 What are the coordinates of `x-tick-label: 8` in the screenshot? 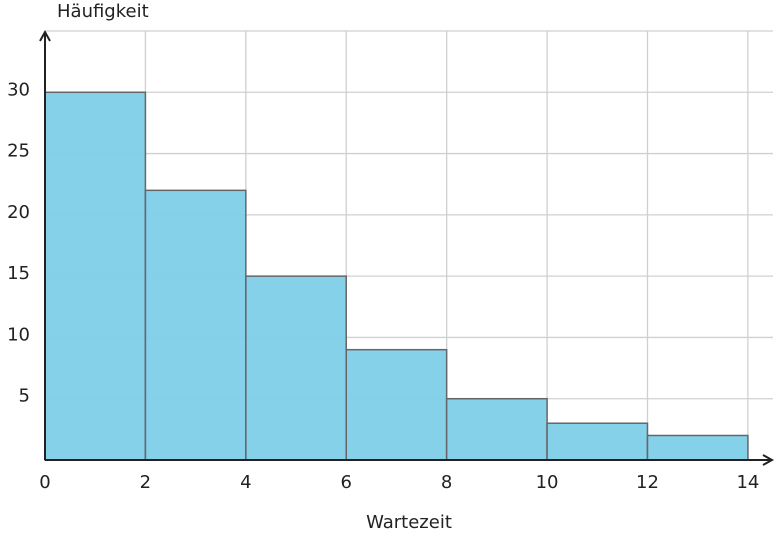 It's located at (446, 482).